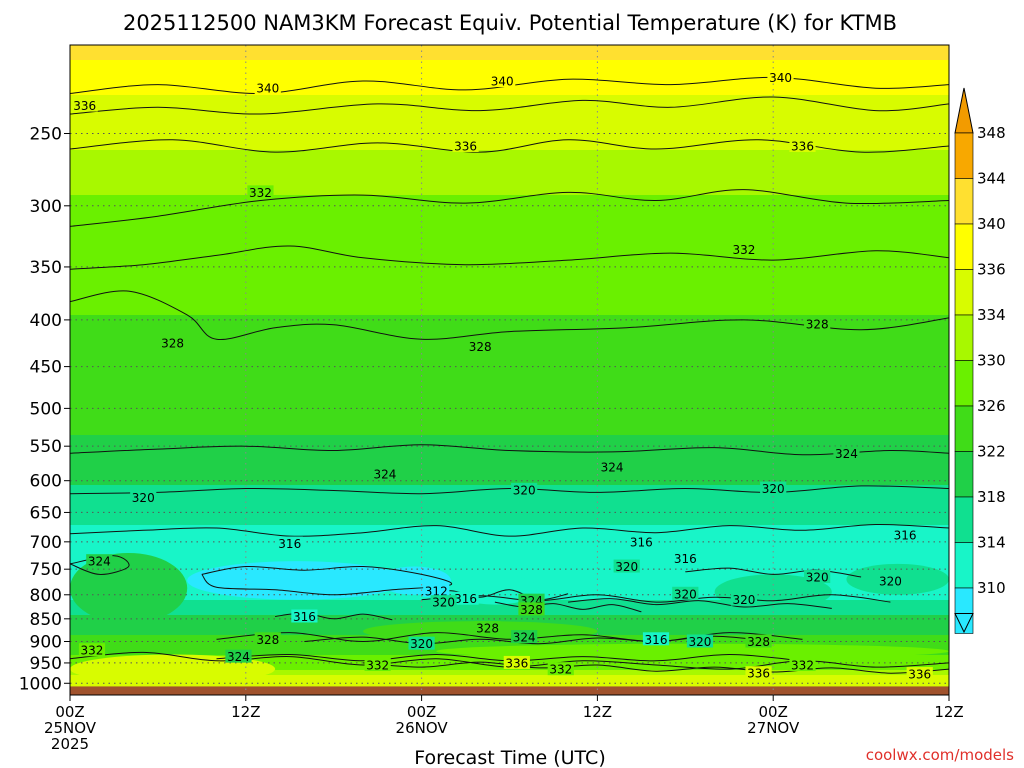 This screenshot has width=1024, height=768. I want to click on y-tick-label: 450, so click(46, 368).